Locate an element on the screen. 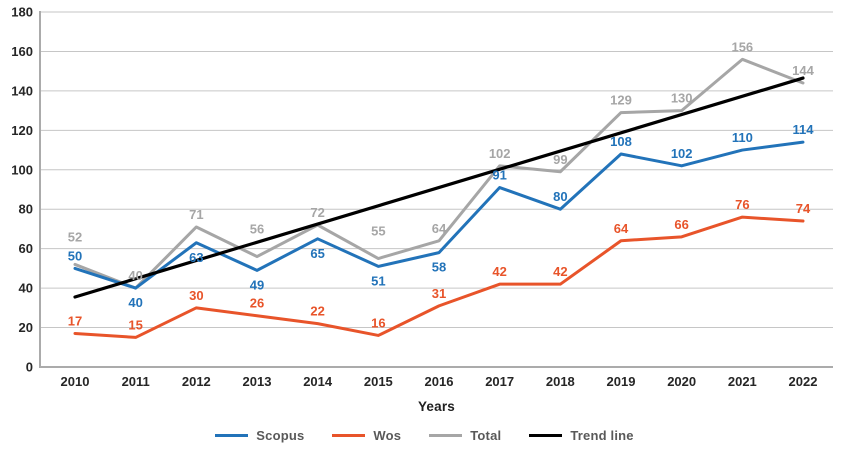 The height and width of the screenshot is (449, 849). x-tick-label: 2017 is located at coordinates (499, 381).